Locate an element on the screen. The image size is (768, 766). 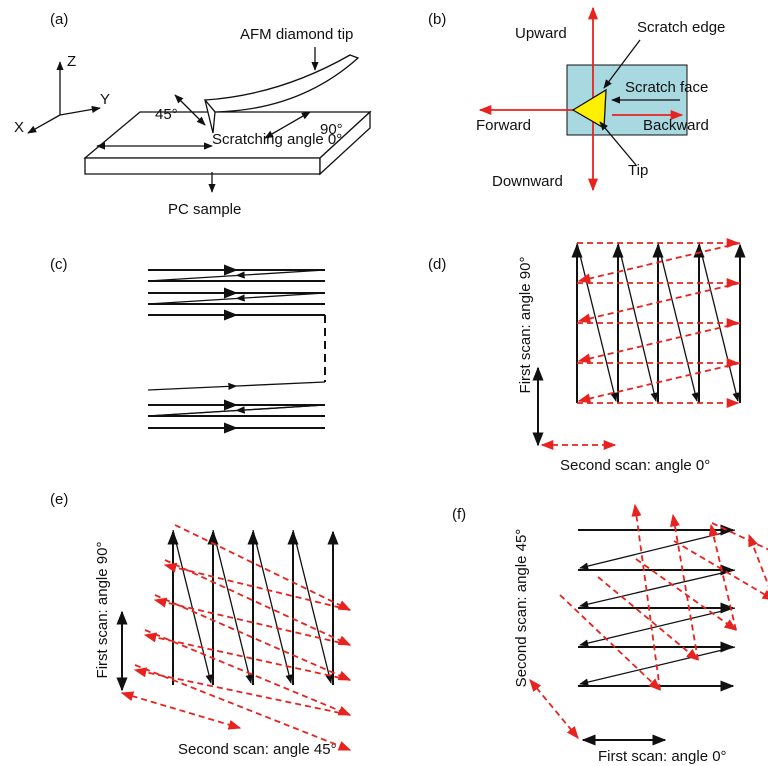
label: Scratch edge is located at coordinates (681, 27).